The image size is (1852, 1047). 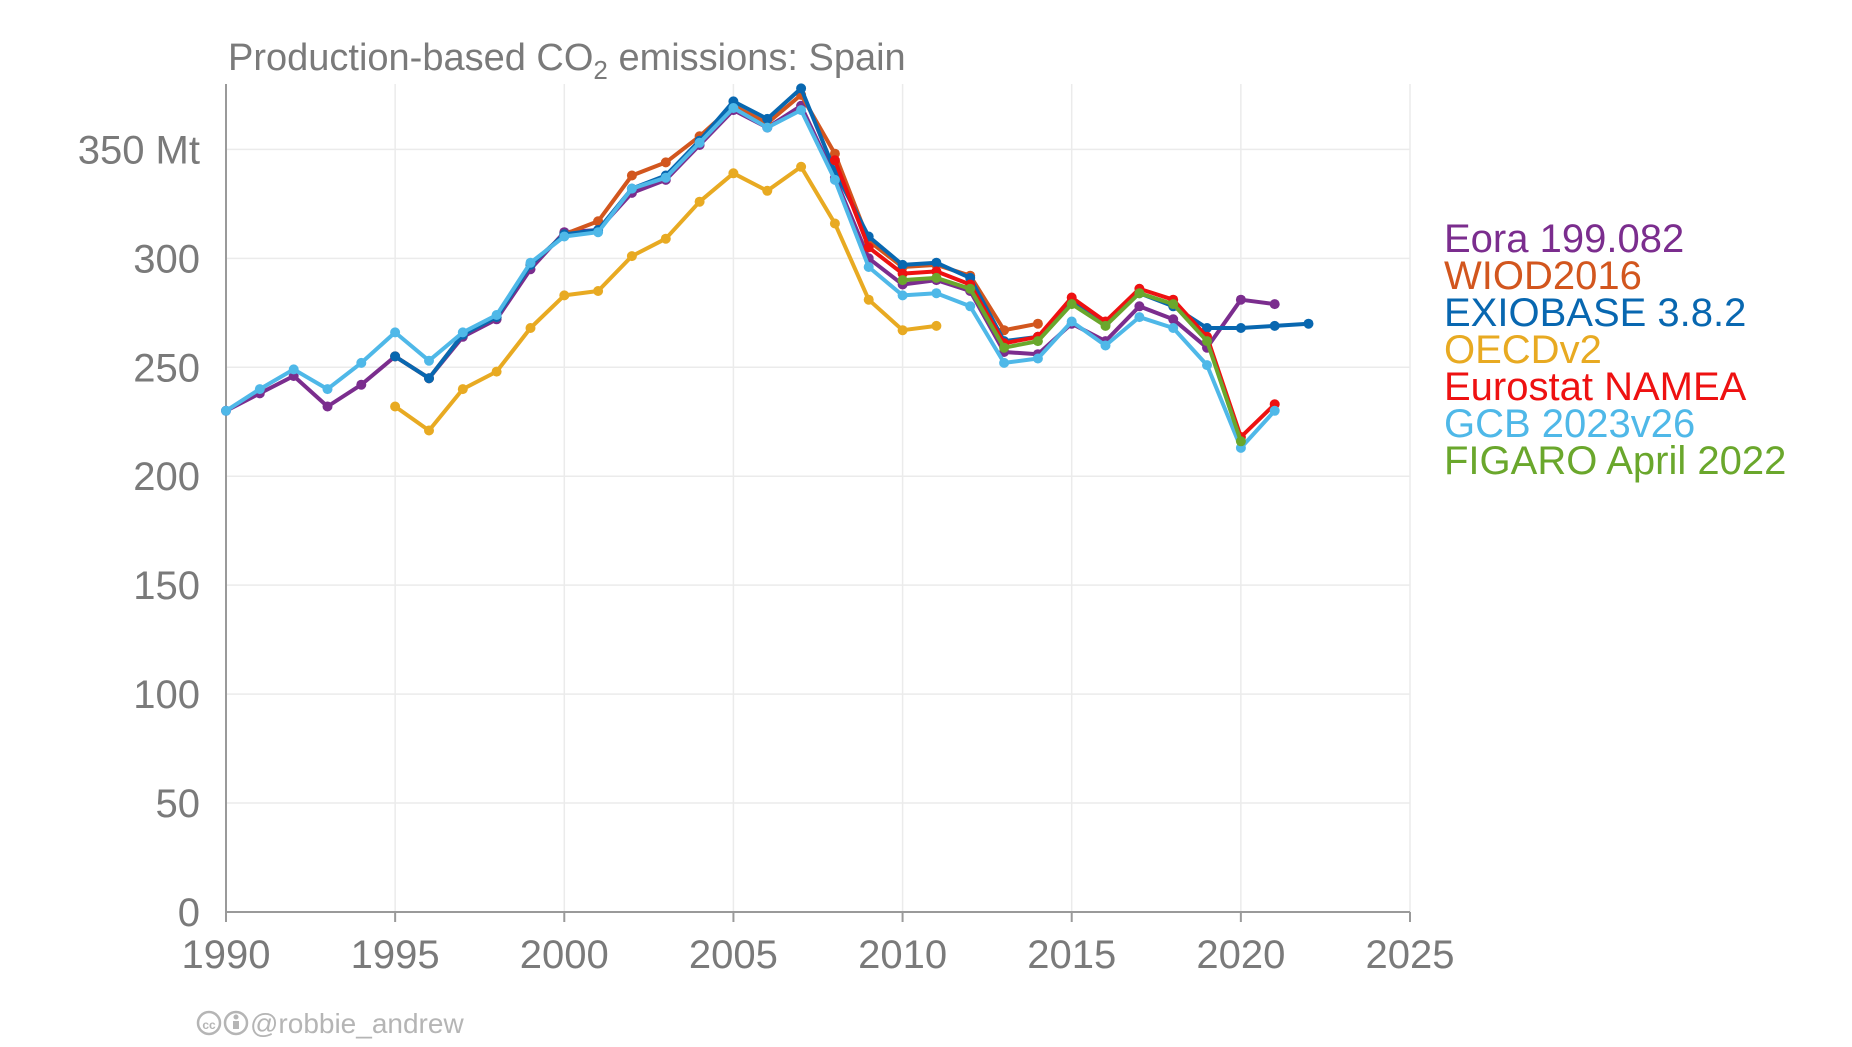 What do you see at coordinates (209, 1023) in the screenshot?
I see `cc-icon` at bounding box center [209, 1023].